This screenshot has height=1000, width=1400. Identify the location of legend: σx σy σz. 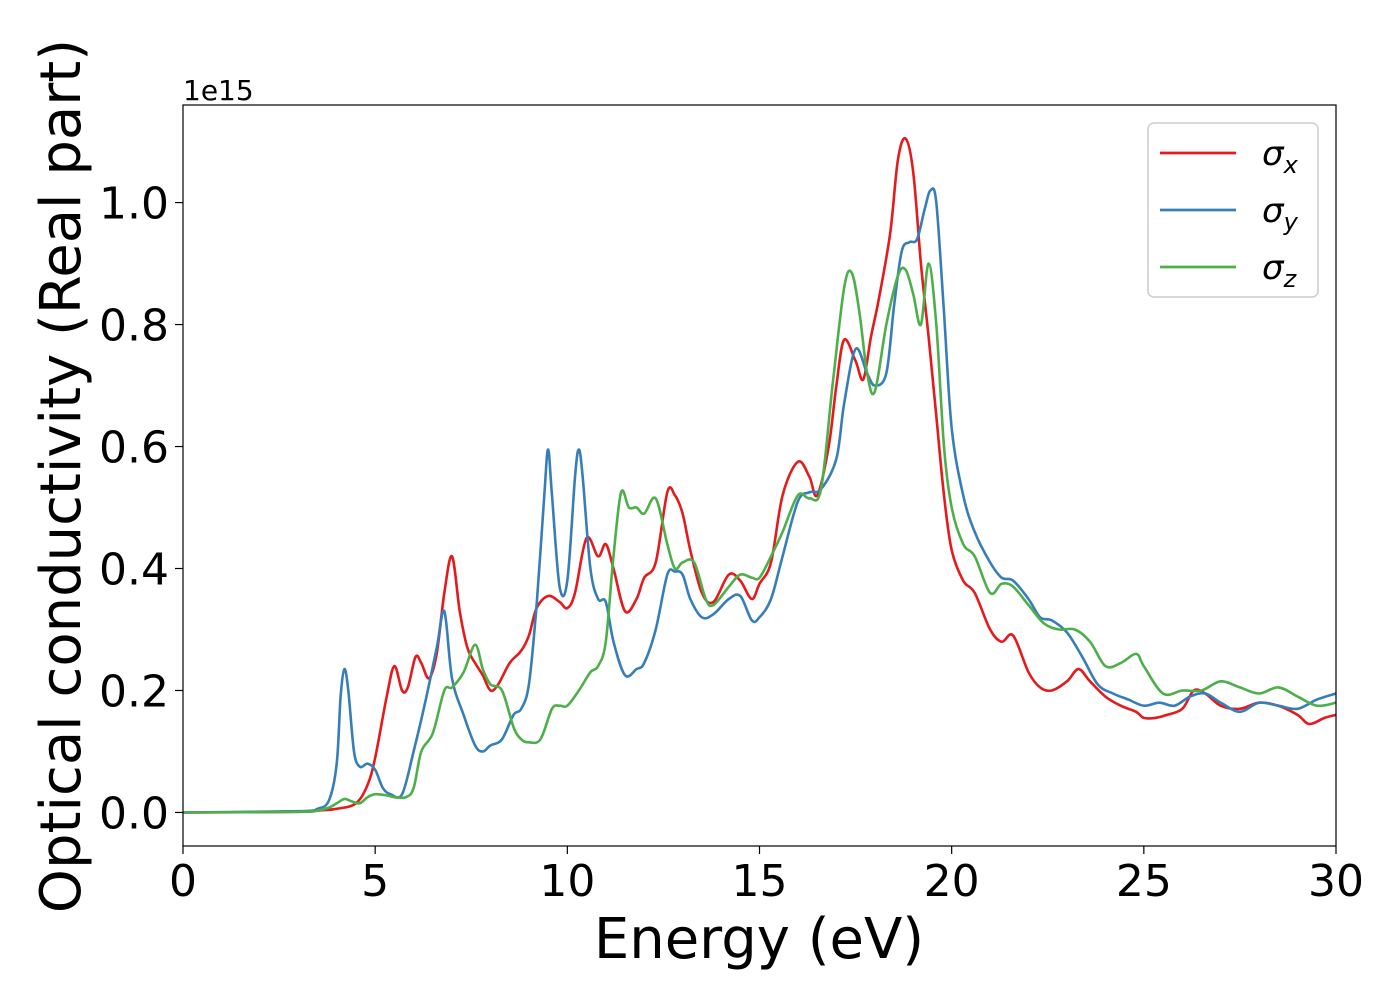
(1233, 210).